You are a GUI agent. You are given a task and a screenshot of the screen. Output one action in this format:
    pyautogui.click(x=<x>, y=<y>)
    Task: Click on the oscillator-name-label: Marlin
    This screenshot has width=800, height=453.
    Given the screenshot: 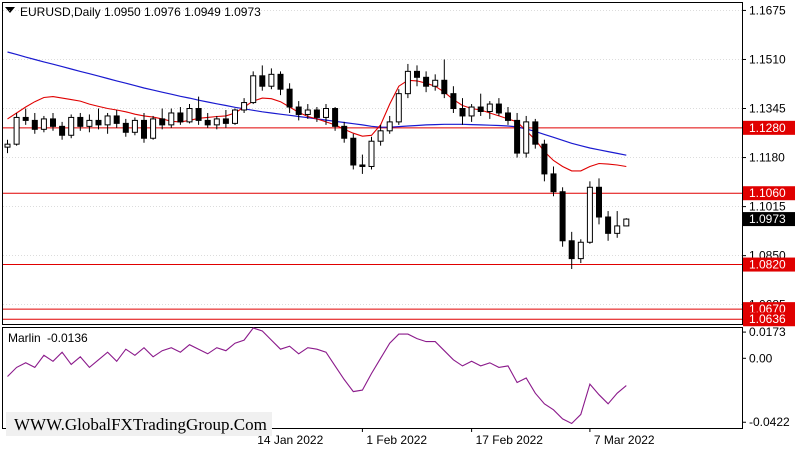 What is the action you would take?
    pyautogui.click(x=24, y=338)
    